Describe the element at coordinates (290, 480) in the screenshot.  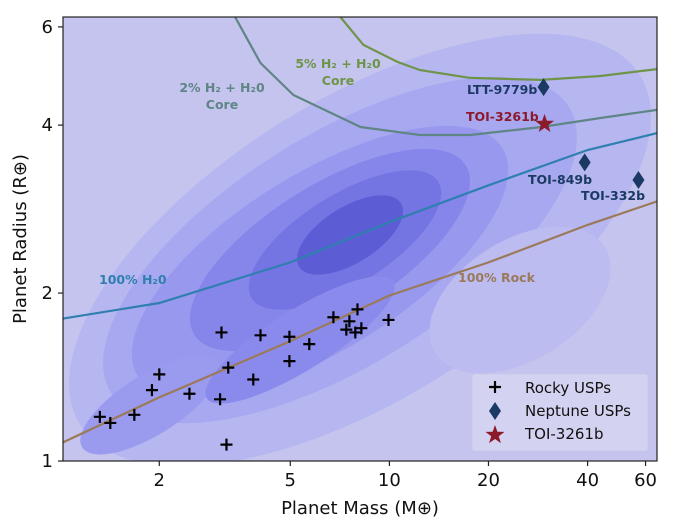
I see `x-tick-label: 5` at that location.